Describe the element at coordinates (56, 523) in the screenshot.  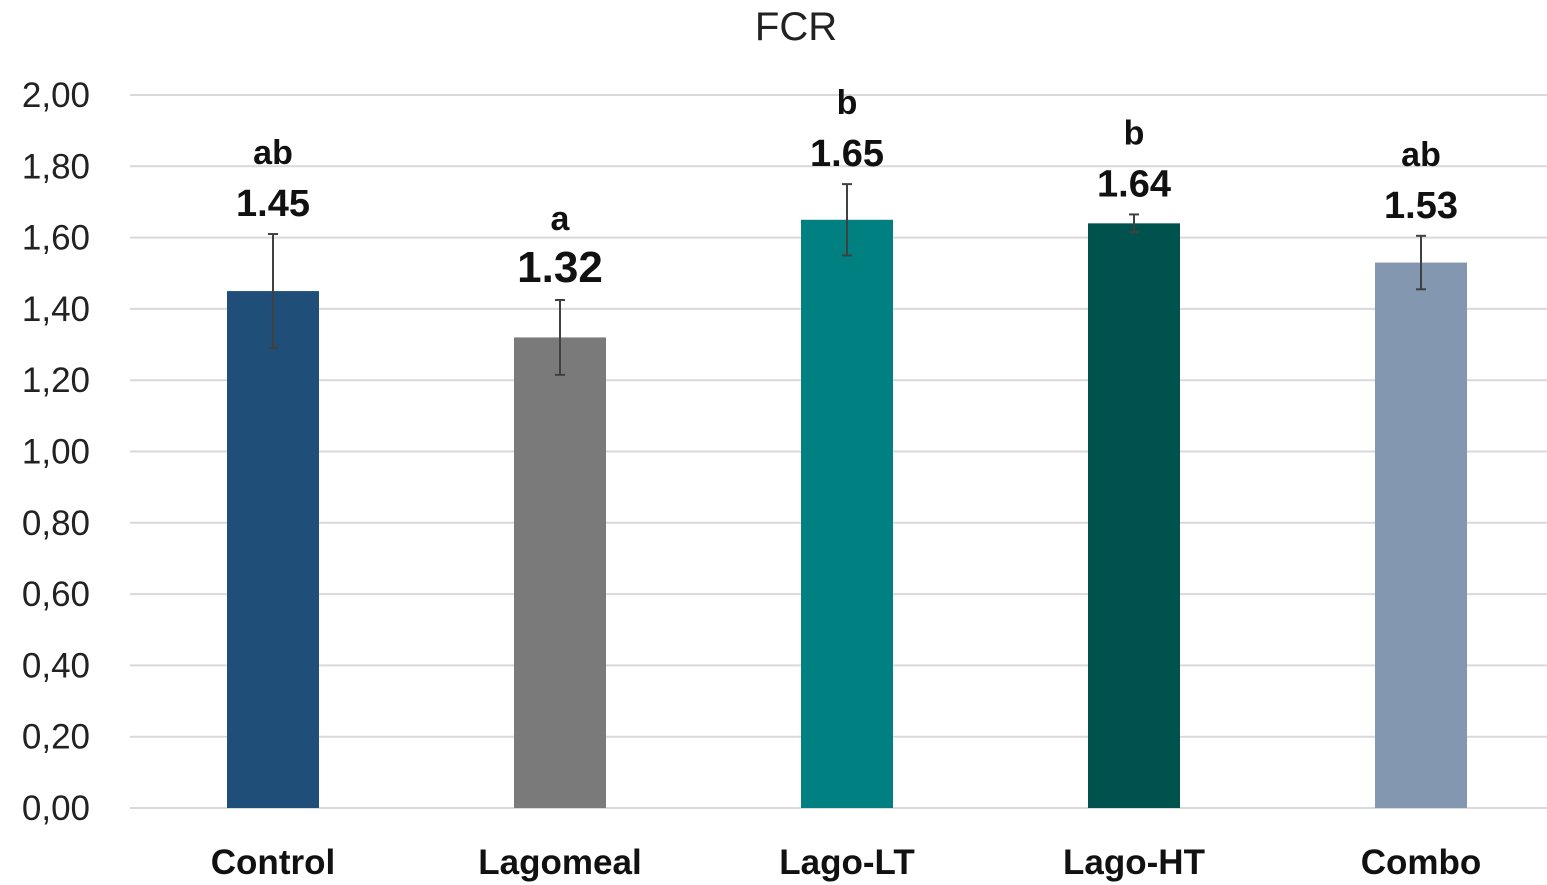
I see `y-tick-label: 0,80` at that location.